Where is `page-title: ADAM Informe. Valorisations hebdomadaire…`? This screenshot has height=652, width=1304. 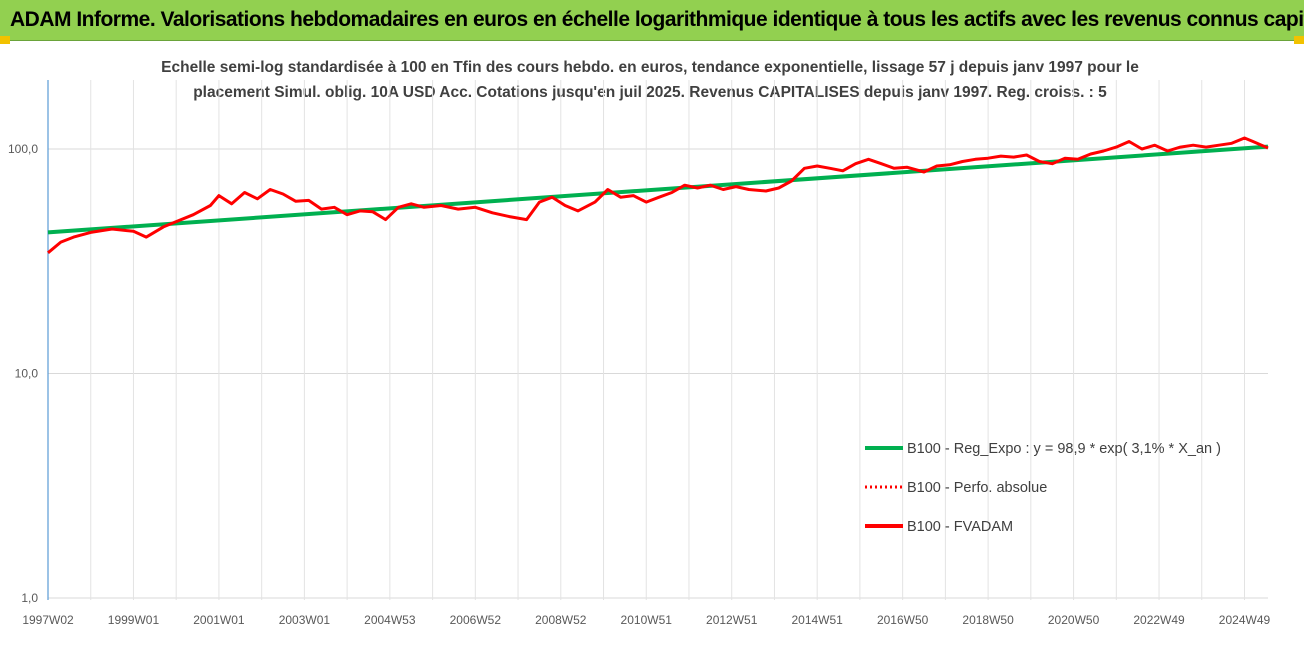 page-title: ADAM Informe. Valorisations hebdomadaire… is located at coordinates (657, 19).